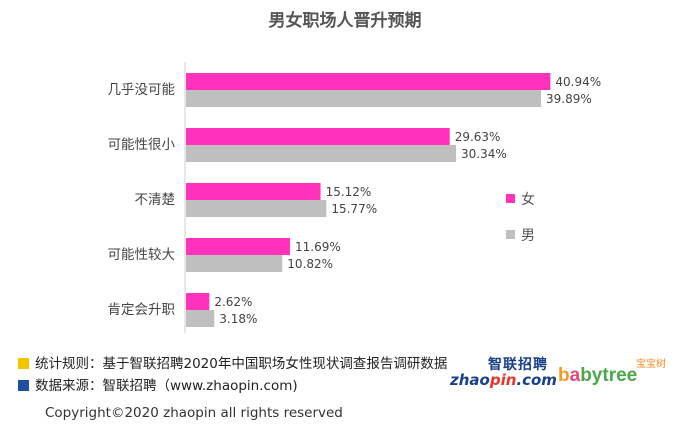 This screenshot has height=426, width=690. What do you see at coordinates (528, 236) in the screenshot?
I see `legend-label-male: 男` at bounding box center [528, 236].